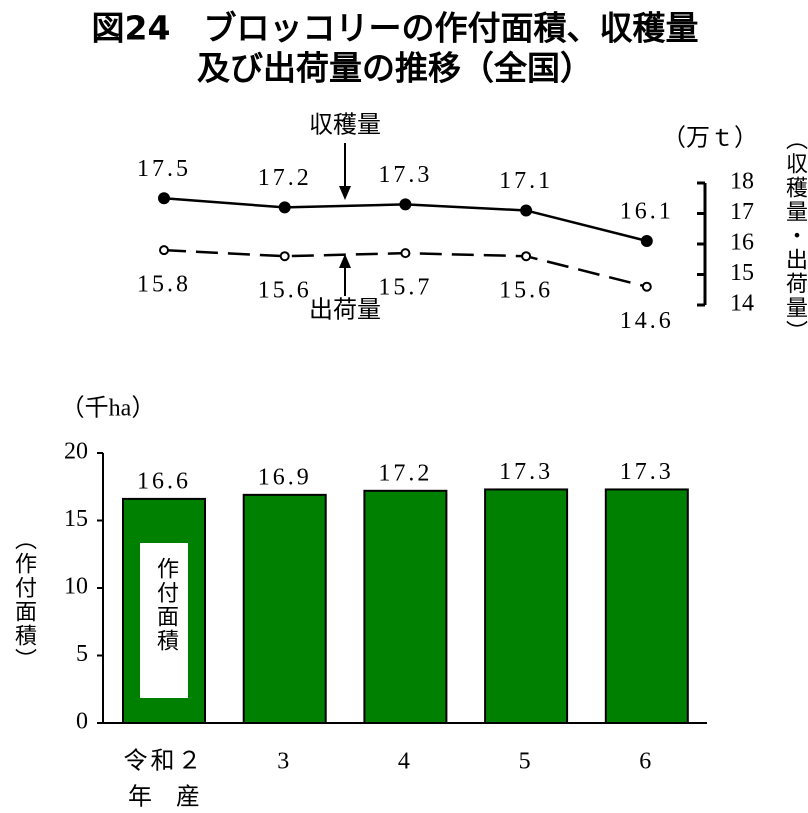 Image resolution: width=808 pixels, height=813 pixels. What do you see at coordinates (82, 722) in the screenshot?
I see `y-tick-label: 0` at bounding box center [82, 722].